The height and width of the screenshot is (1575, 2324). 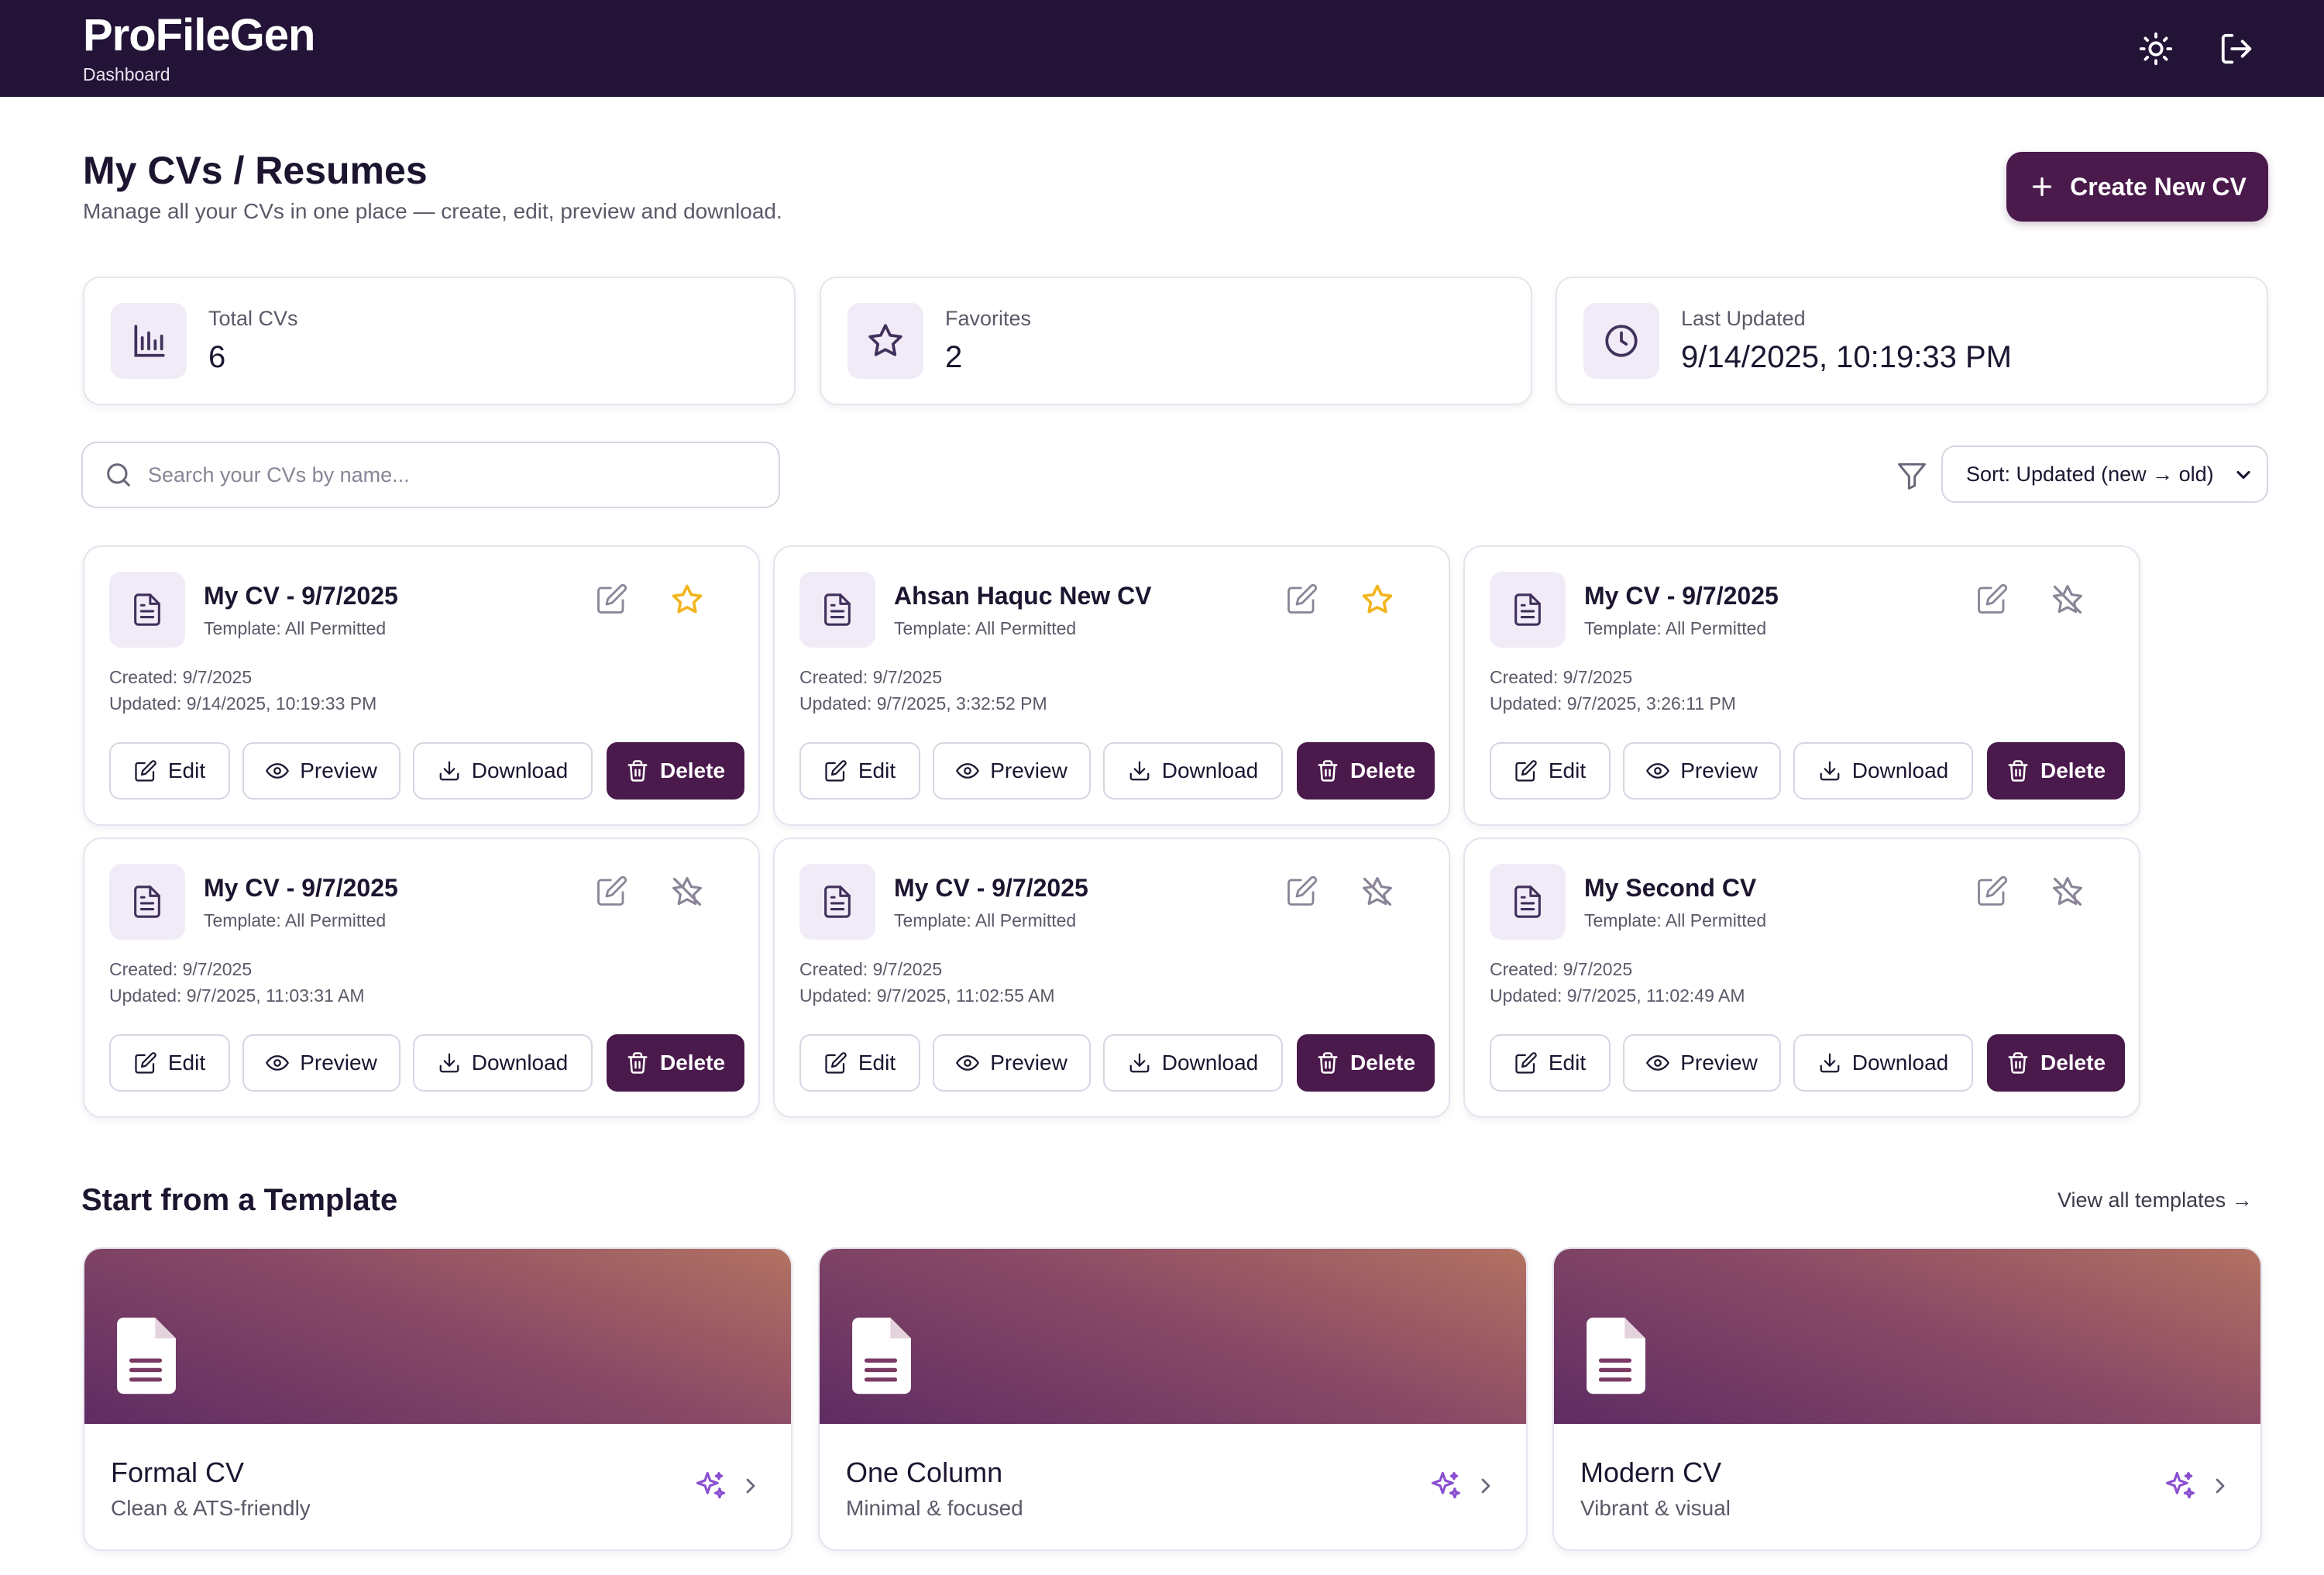 I want to click on sort-selected-value: Sort: Updated (new → old), so click(x=2090, y=474).